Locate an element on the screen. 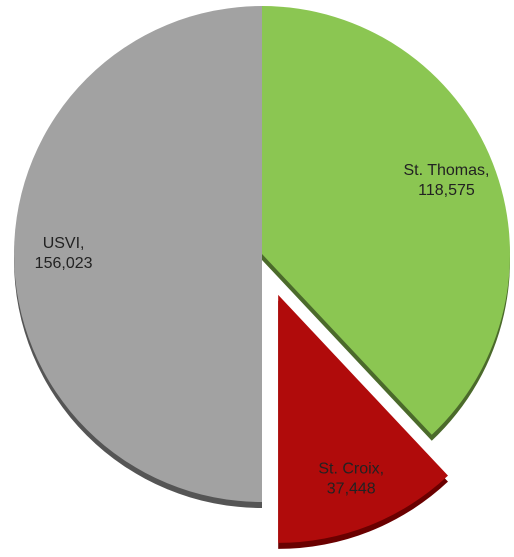 Image resolution: width=514 pixels, height=557 pixels. slice-value: 37,448 is located at coordinates (351, 489).